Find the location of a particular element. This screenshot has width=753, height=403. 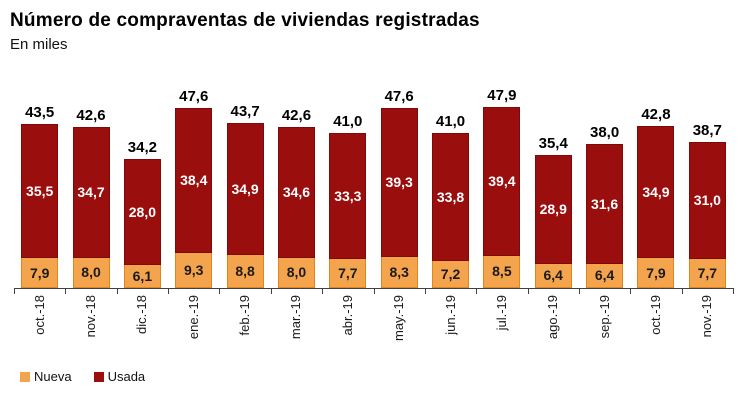

bar-column: 34,2 28,0 6,1 is located at coordinates (142, 213).